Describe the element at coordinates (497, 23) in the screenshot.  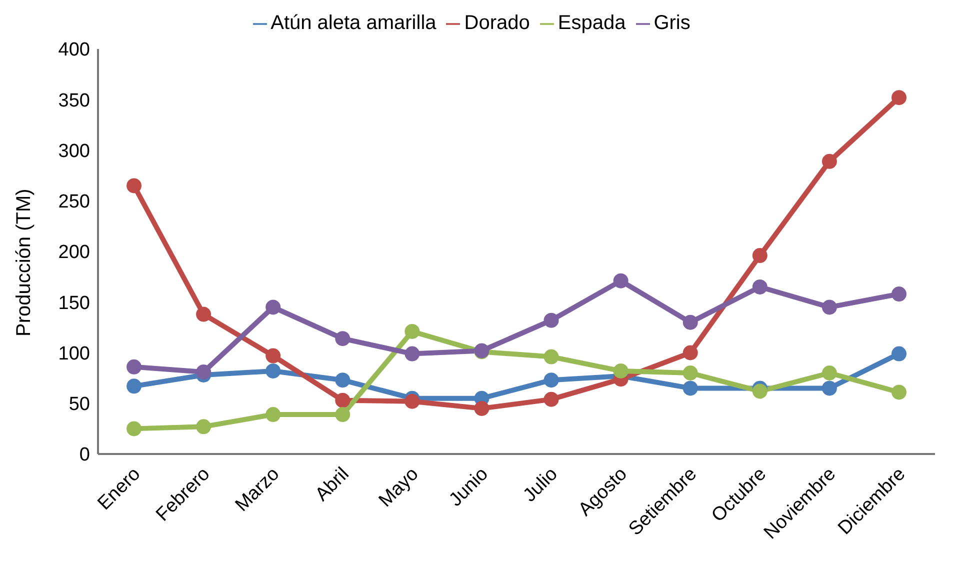
I see `legend-label: Dorado` at that location.